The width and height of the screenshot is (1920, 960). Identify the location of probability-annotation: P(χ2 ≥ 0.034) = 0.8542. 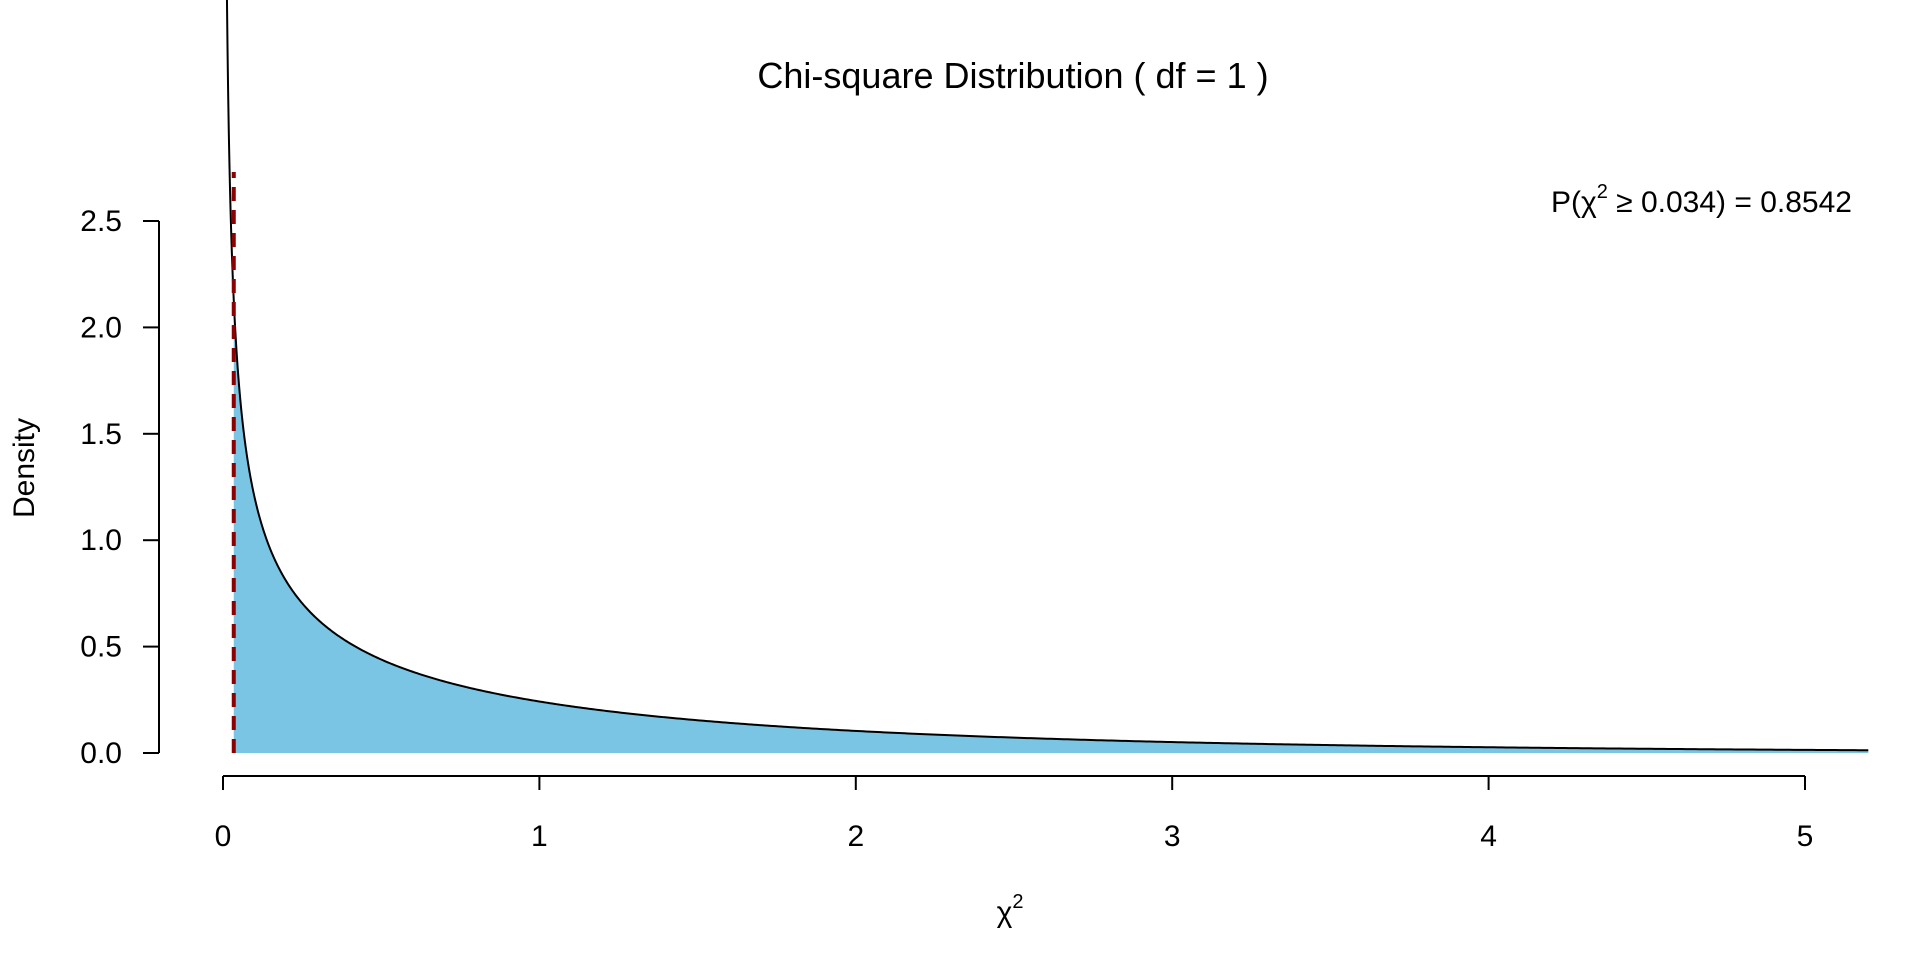
(1701, 200).